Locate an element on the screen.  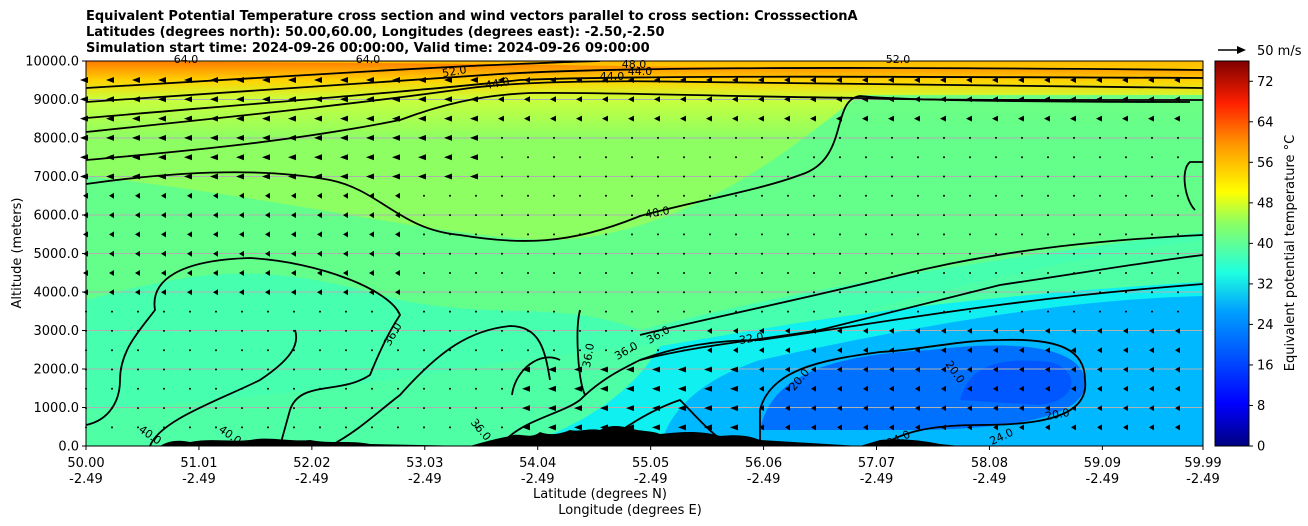
colorbar-tick-label: 56 is located at coordinates (1265, 163).